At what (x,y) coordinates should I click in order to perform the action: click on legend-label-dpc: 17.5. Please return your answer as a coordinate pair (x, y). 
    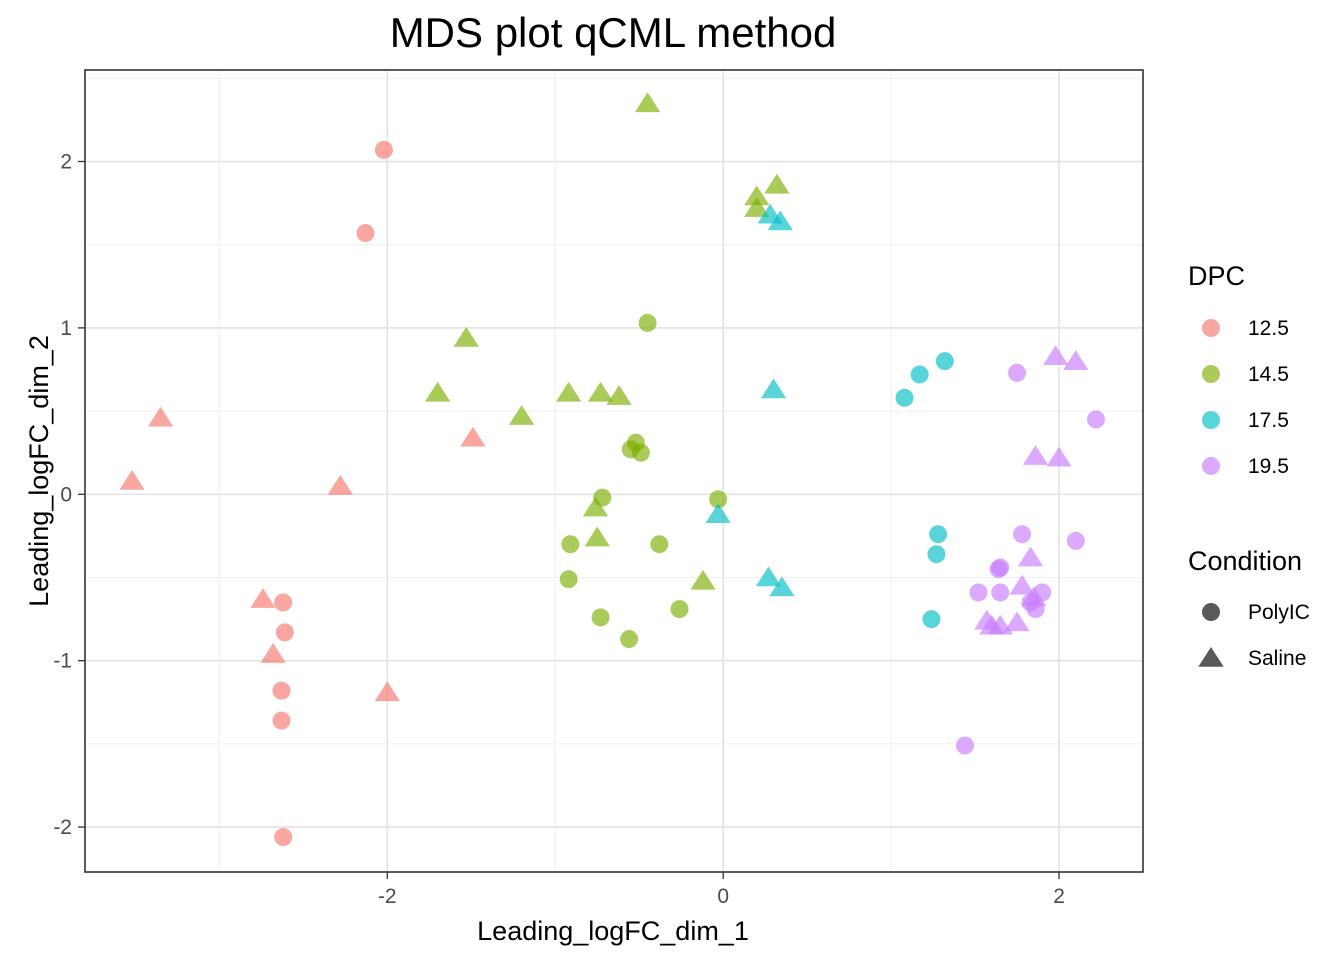
    Looking at the image, I should click on (1268, 420).